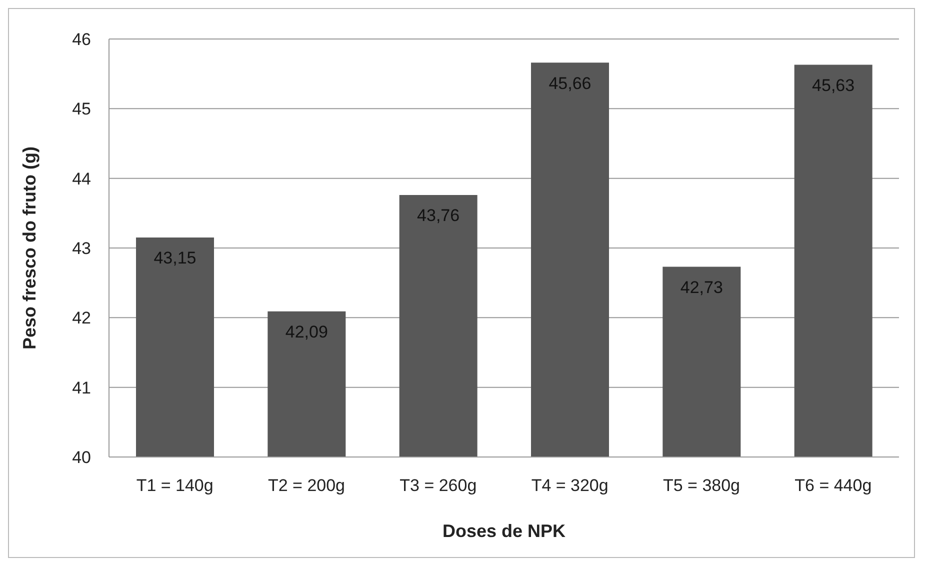 This screenshot has width=933, height=566. Describe the element at coordinates (306, 332) in the screenshot. I see `data-label: 42,09` at that location.